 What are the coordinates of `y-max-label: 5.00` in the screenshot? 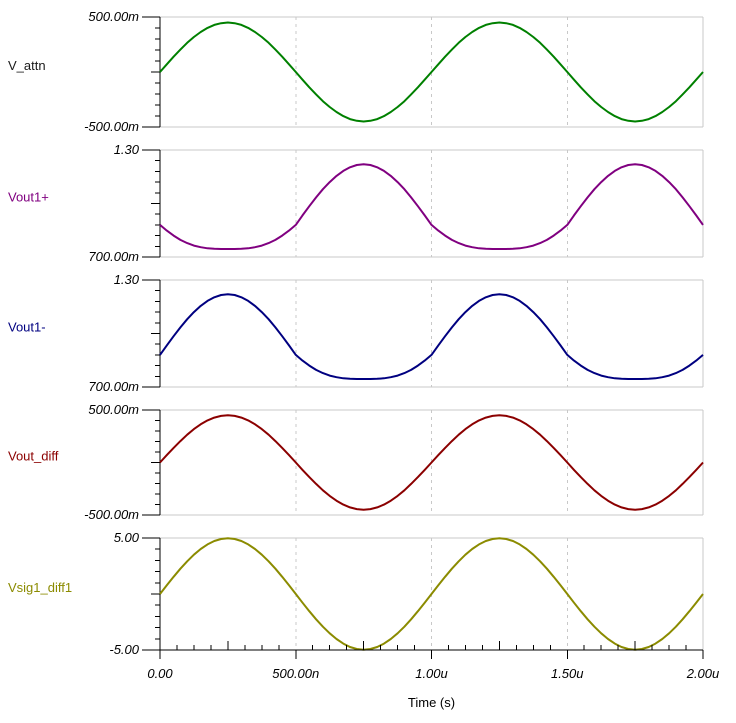 It's located at (127, 537).